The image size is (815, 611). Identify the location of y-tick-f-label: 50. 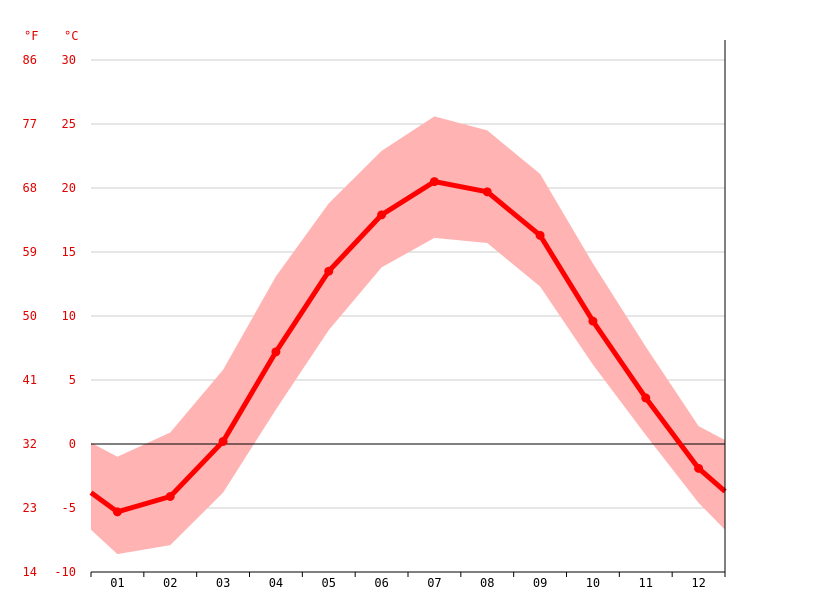
(30, 316).